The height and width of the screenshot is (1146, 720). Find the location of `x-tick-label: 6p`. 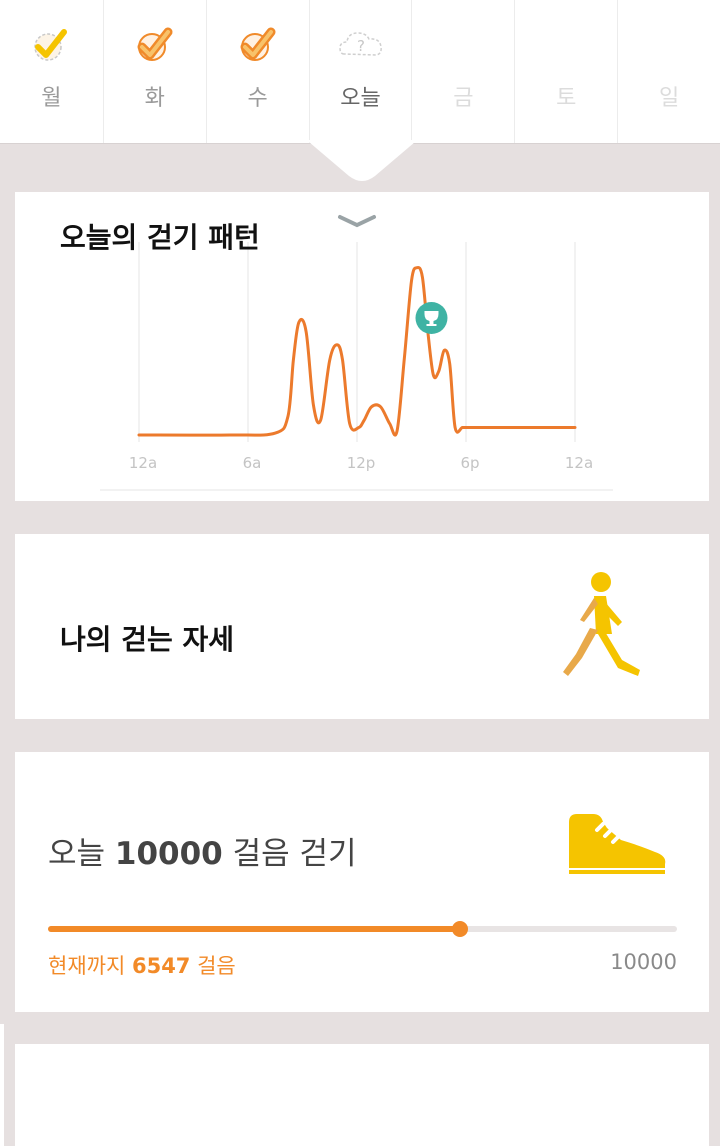

x-tick-label: 6p is located at coordinates (469, 463).